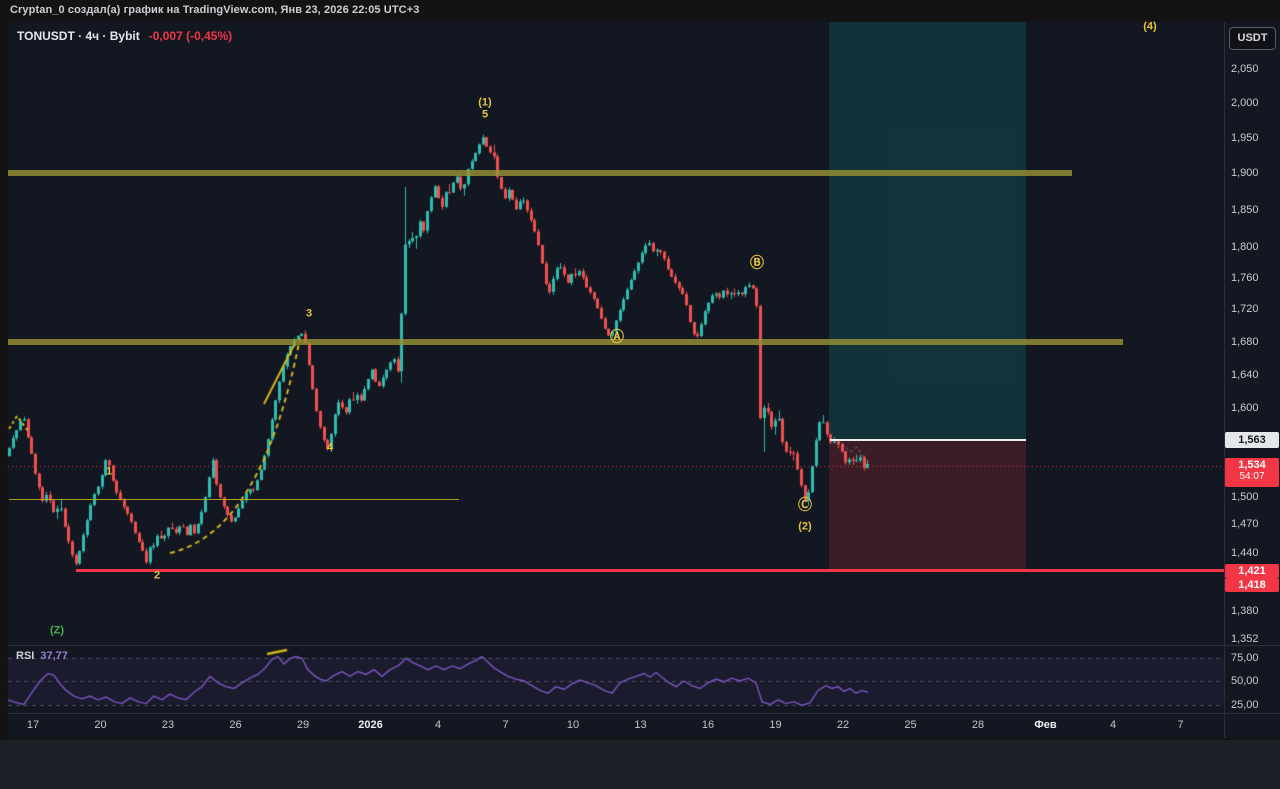  I want to click on price-axis-label: 1,380, so click(1245, 610).